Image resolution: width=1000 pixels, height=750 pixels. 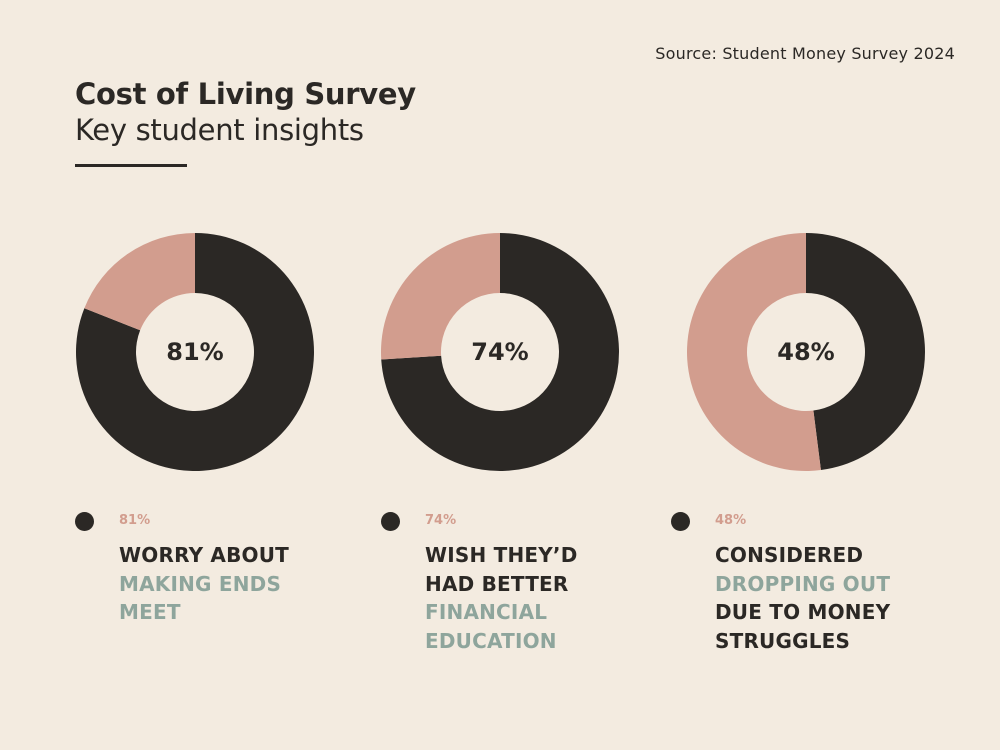 I want to click on donut-chart-2: 74%, so click(x=500, y=352).